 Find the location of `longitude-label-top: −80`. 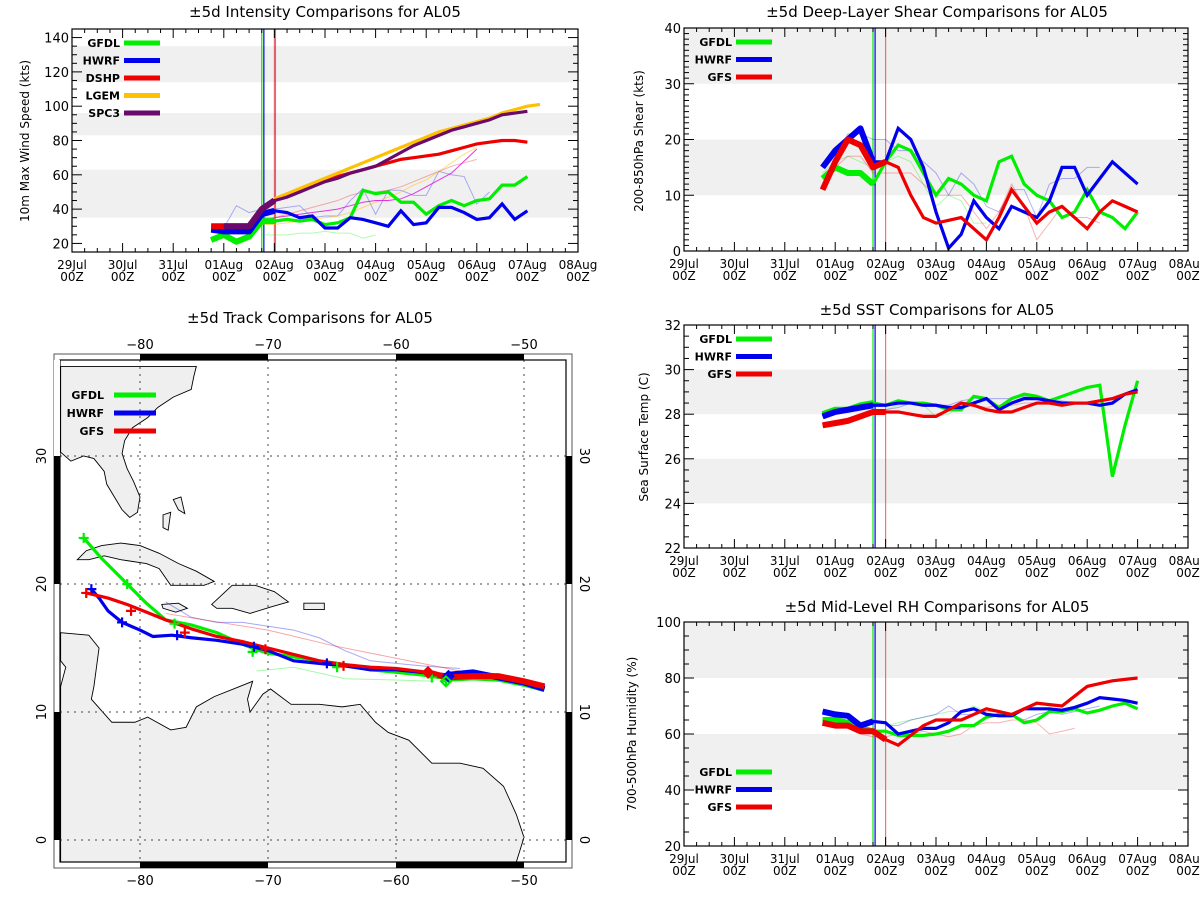

longitude-label-top: −80 is located at coordinates (139, 345).